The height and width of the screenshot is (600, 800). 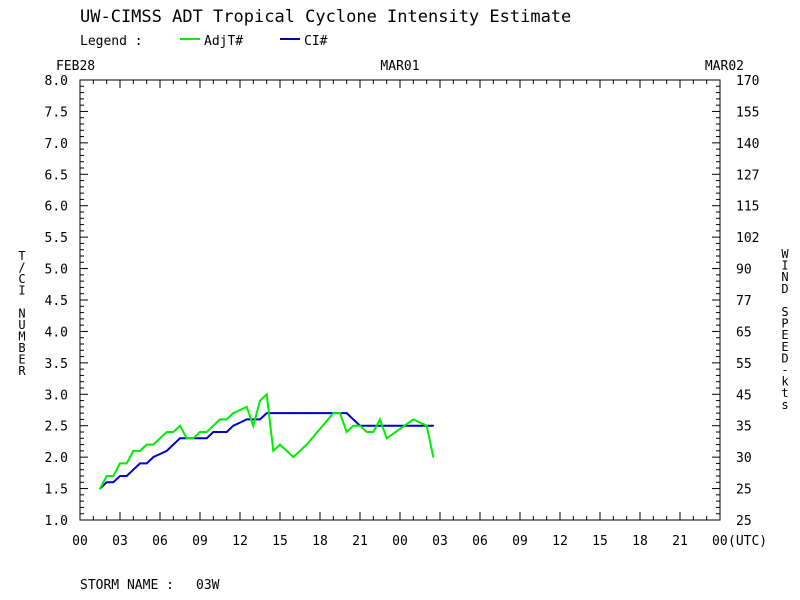 What do you see at coordinates (21, 268) in the screenshot?
I see `y-axis-label-left-char: /` at bounding box center [21, 268].